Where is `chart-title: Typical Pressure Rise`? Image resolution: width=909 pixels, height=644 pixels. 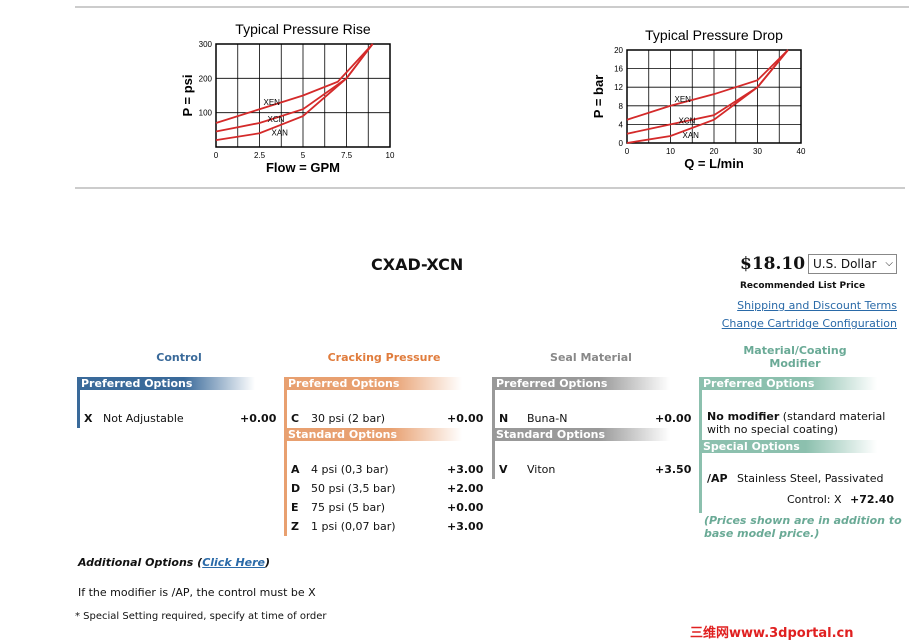 chart-title: Typical Pressure Rise is located at coordinates (303, 29).